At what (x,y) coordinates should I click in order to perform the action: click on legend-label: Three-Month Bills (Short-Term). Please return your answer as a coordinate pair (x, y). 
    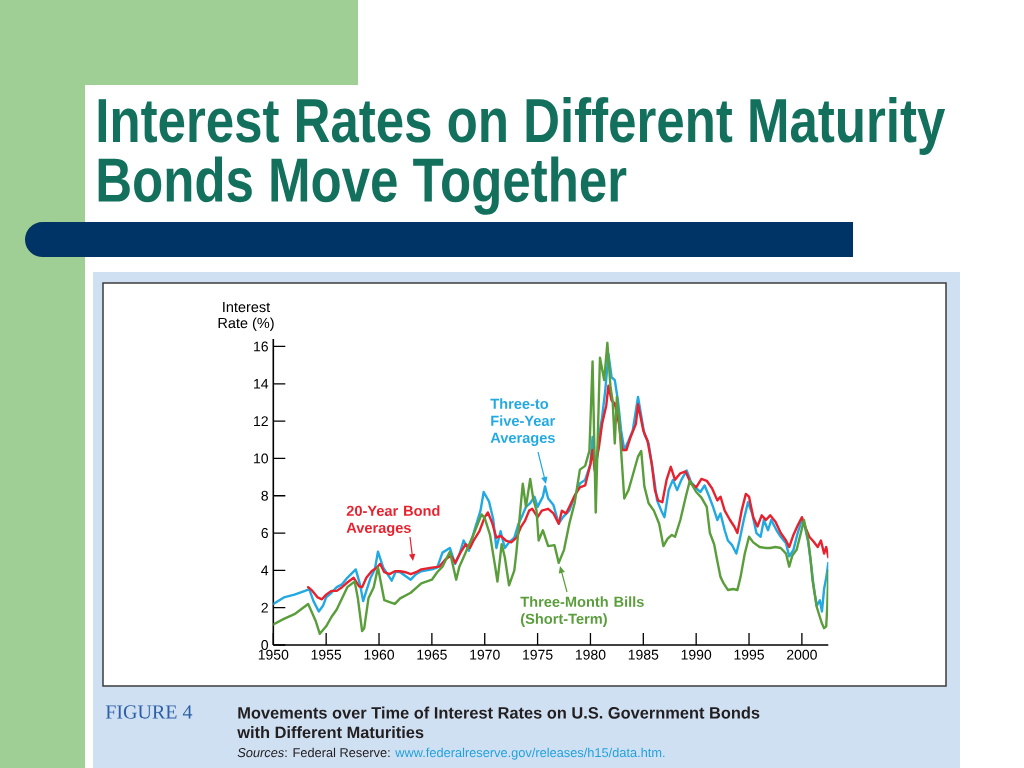
    Looking at the image, I should click on (582, 611).